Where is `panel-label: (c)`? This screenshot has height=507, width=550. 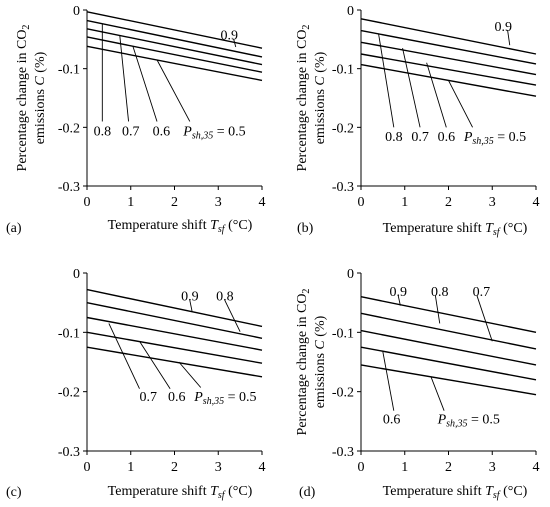 panel-label: (c) is located at coordinates (14, 492).